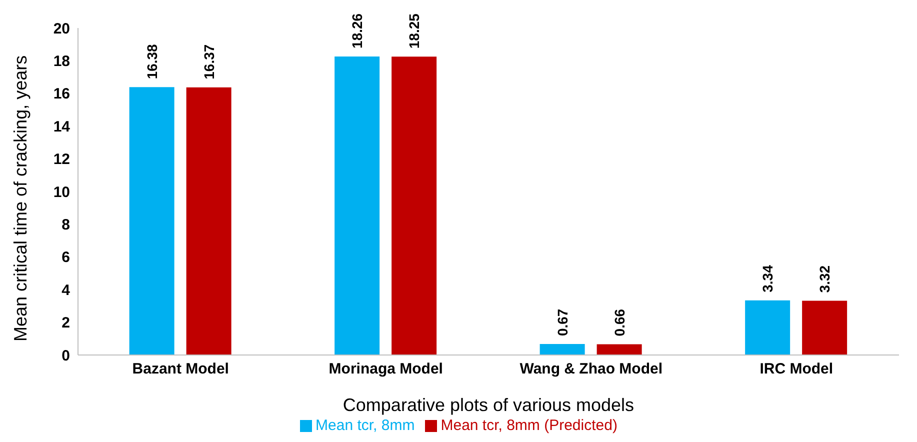 The height and width of the screenshot is (442, 917). I want to click on data-label: 3.34, so click(768, 278).